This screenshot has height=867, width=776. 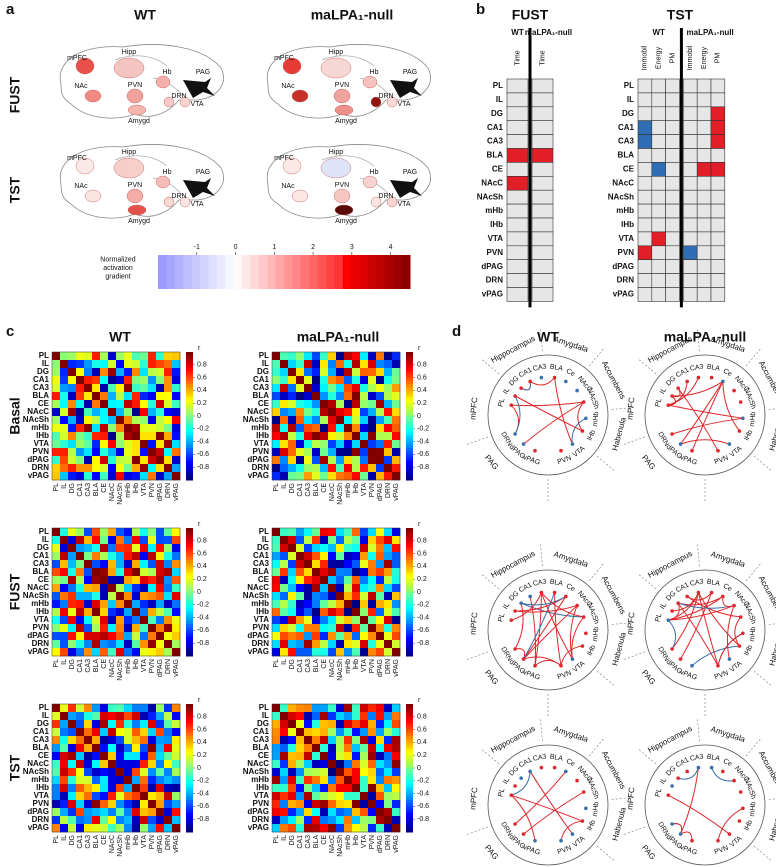 I want to click on row-label: NAcSh, so click(x=36, y=595).